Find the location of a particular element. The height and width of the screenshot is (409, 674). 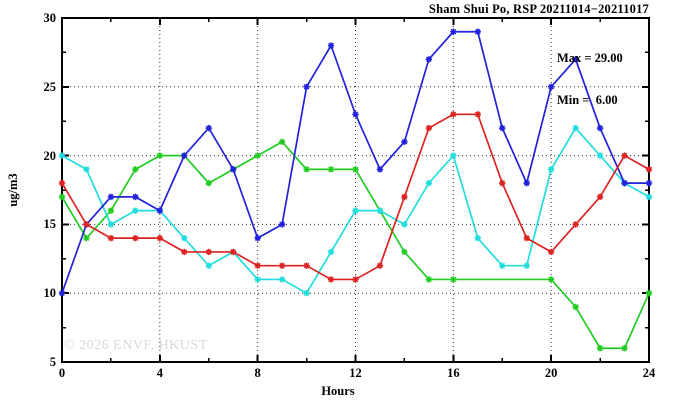

y-tick-label: 25 is located at coordinates (50, 86).